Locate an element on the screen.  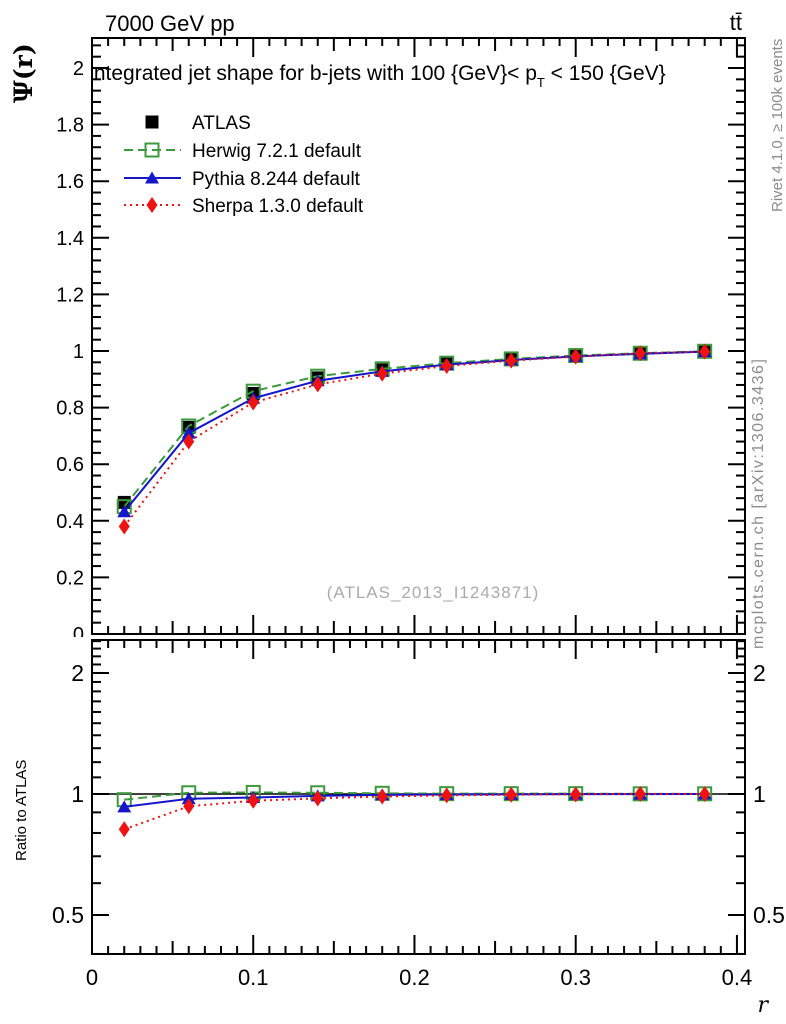
main-y-tick-label: 0.6 is located at coordinates (70, 465).